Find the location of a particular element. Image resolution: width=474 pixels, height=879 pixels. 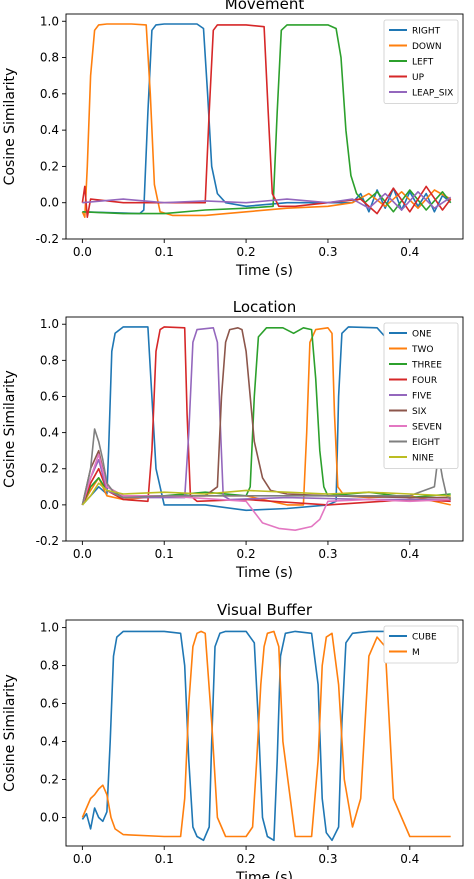

legend-label: CUBE is located at coordinates (424, 638).